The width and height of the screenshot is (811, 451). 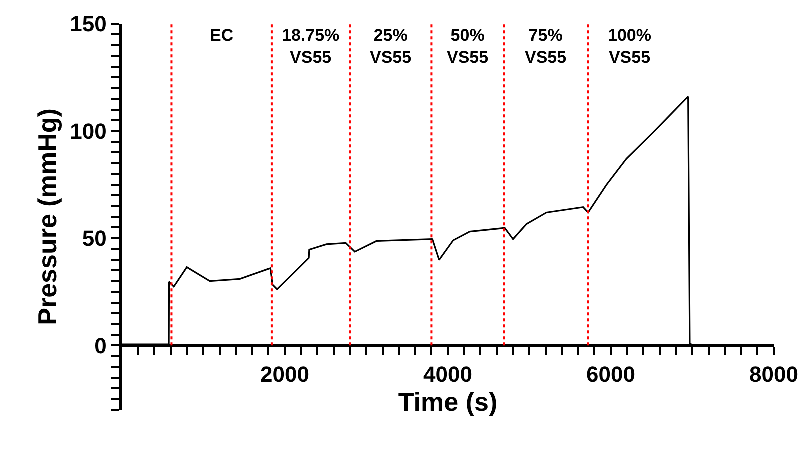 What do you see at coordinates (448, 401) in the screenshot?
I see `x-axis-title: Time (s)` at bounding box center [448, 401].